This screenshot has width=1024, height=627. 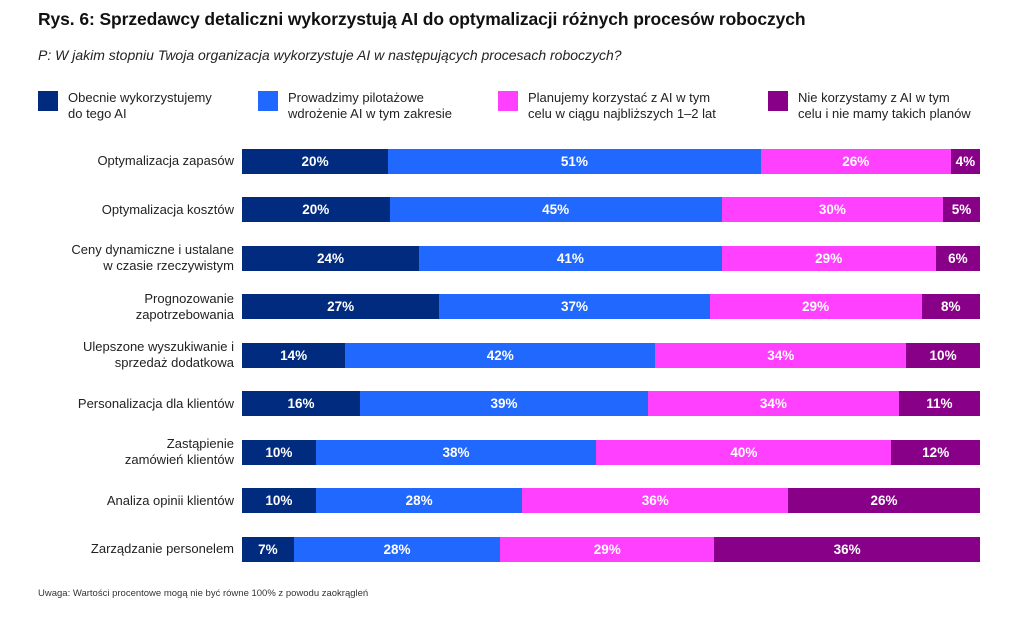 I want to click on data-label: 11%, so click(x=939, y=403).